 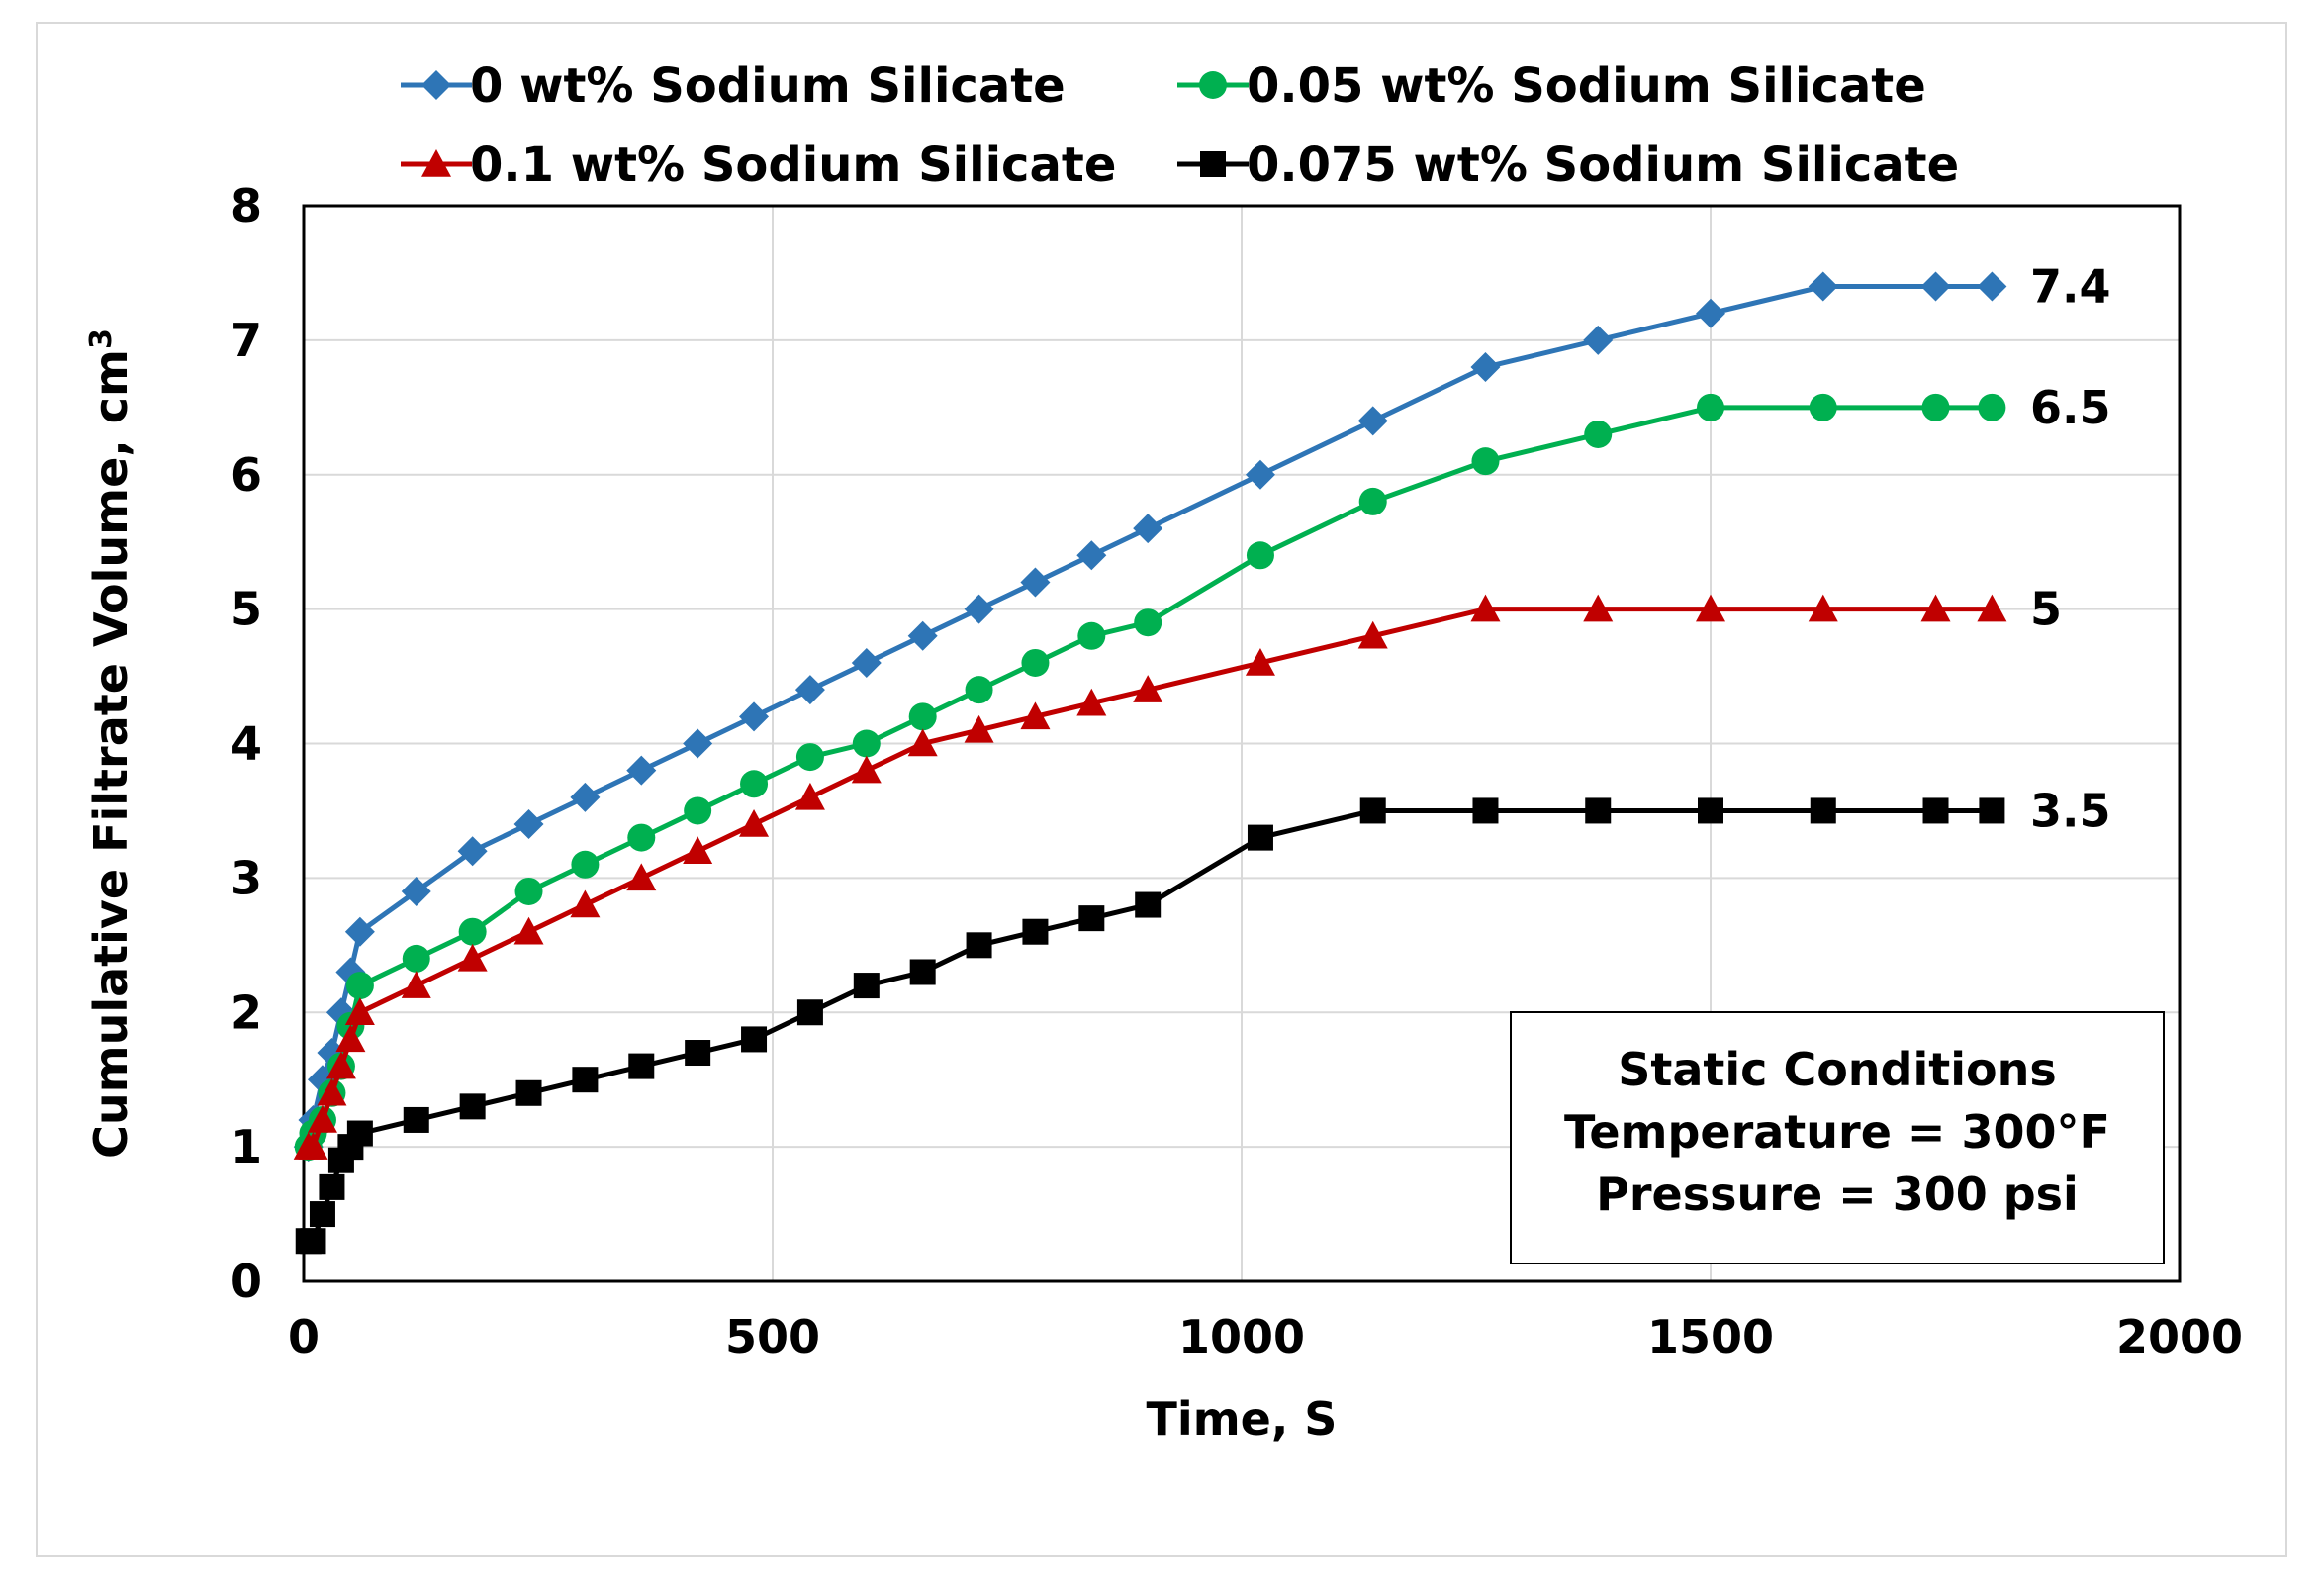 I want to click on y-axis-title-superscript: 3, so click(x=101, y=338).